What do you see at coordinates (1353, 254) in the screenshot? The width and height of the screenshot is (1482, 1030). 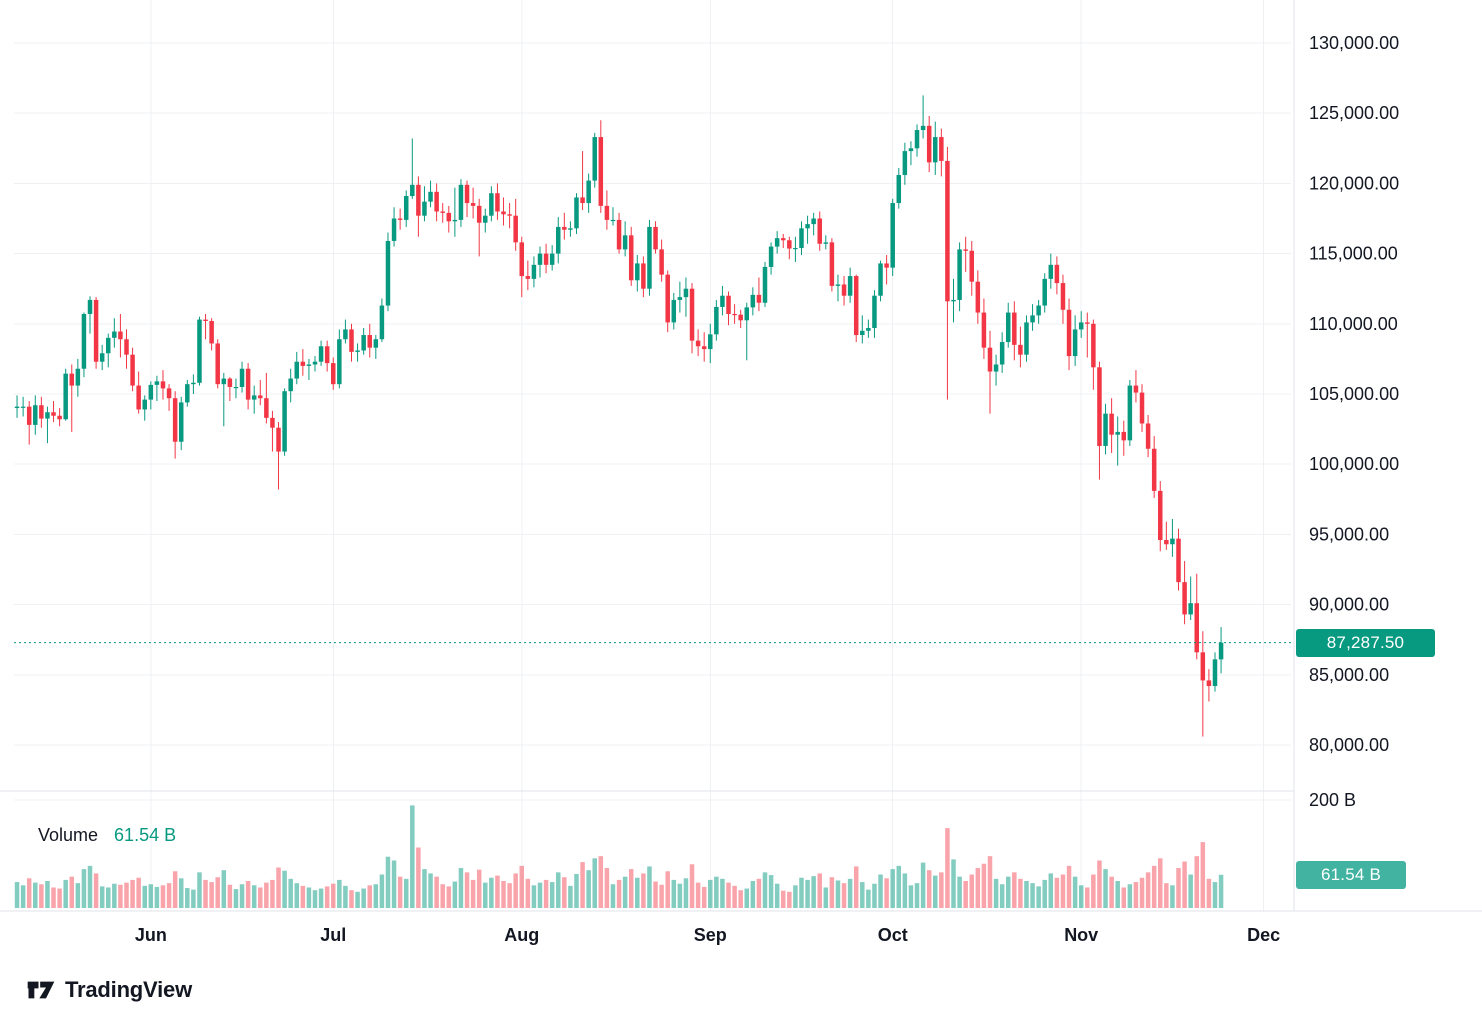 I see `price-axis-label: 115,000.00` at bounding box center [1353, 254].